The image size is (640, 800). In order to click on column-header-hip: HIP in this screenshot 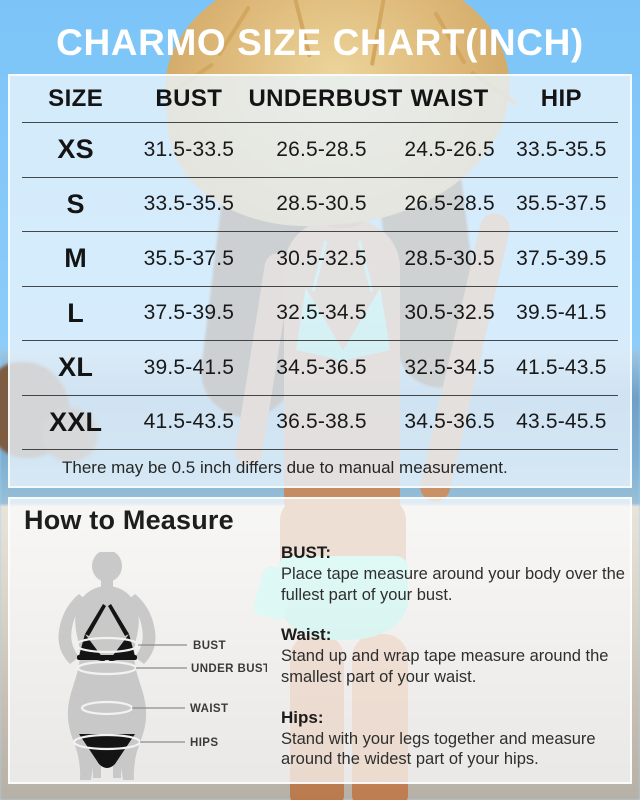, I will do `click(561, 98)`.